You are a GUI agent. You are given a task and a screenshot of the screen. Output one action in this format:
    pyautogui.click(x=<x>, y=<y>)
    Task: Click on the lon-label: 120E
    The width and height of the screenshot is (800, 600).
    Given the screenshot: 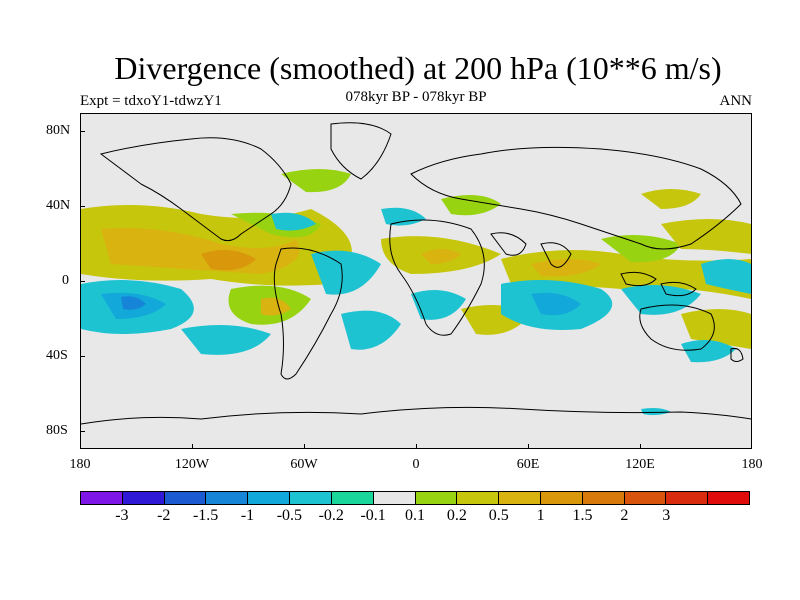 What is the action you would take?
    pyautogui.click(x=640, y=464)
    